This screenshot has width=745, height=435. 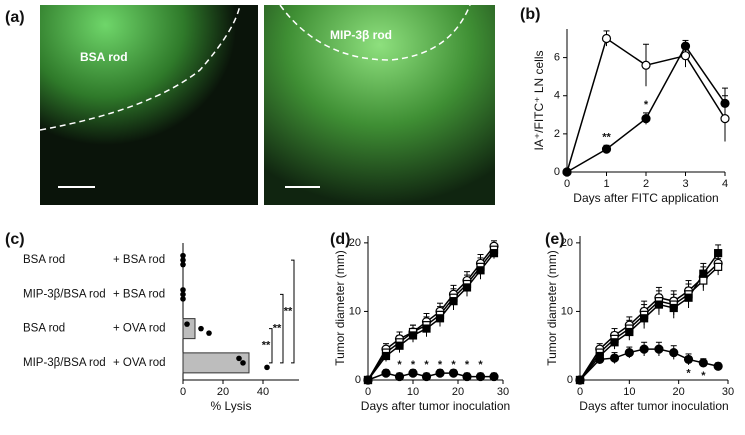 I want to click on y-tick-label: 2, so click(x=557, y=134).